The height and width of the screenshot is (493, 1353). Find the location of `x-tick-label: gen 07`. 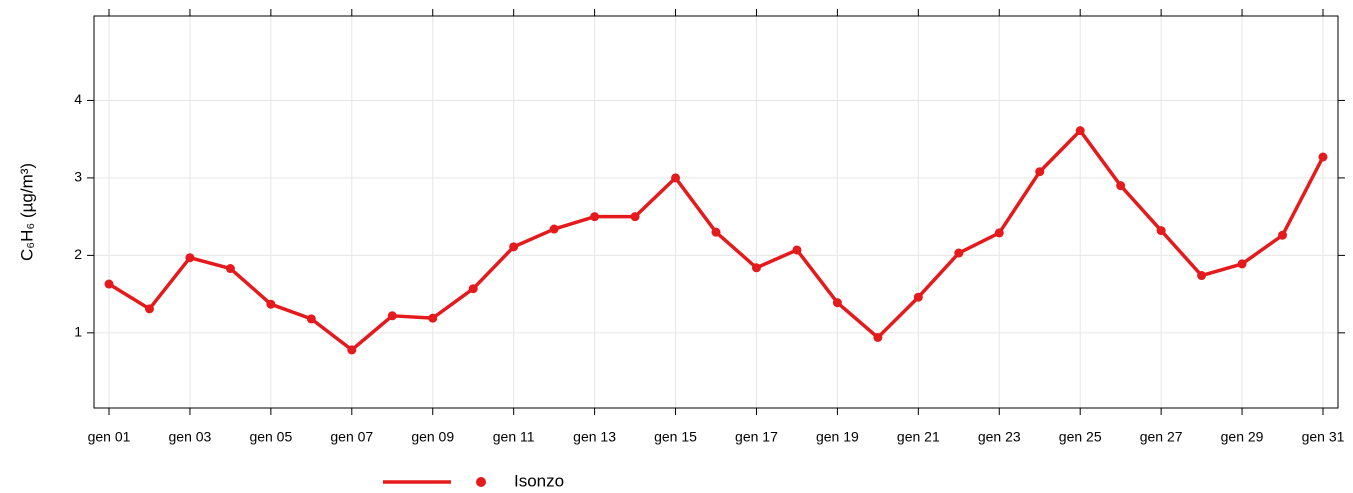

x-tick-label: gen 07 is located at coordinates (351, 437).